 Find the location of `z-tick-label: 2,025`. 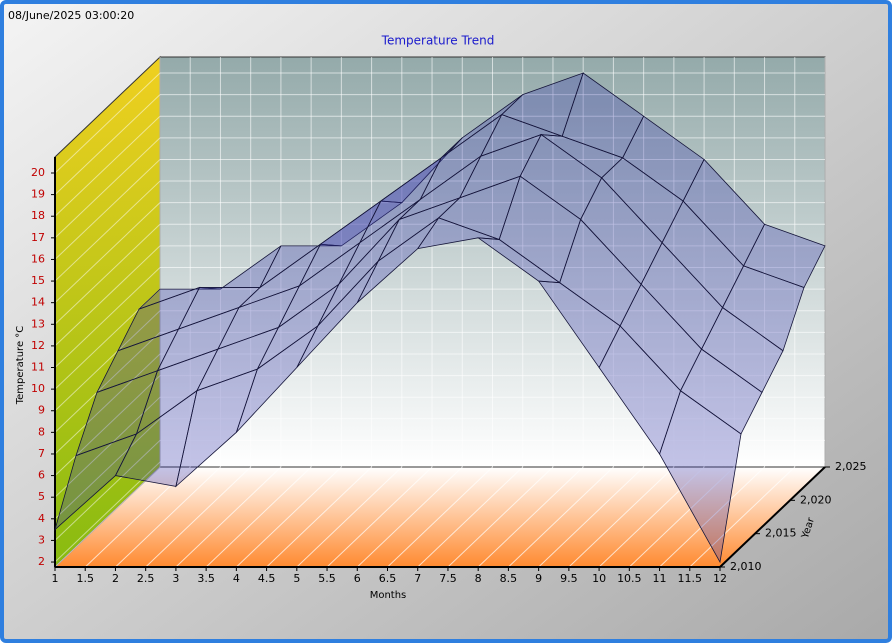

z-tick-label: 2,025 is located at coordinates (851, 466).